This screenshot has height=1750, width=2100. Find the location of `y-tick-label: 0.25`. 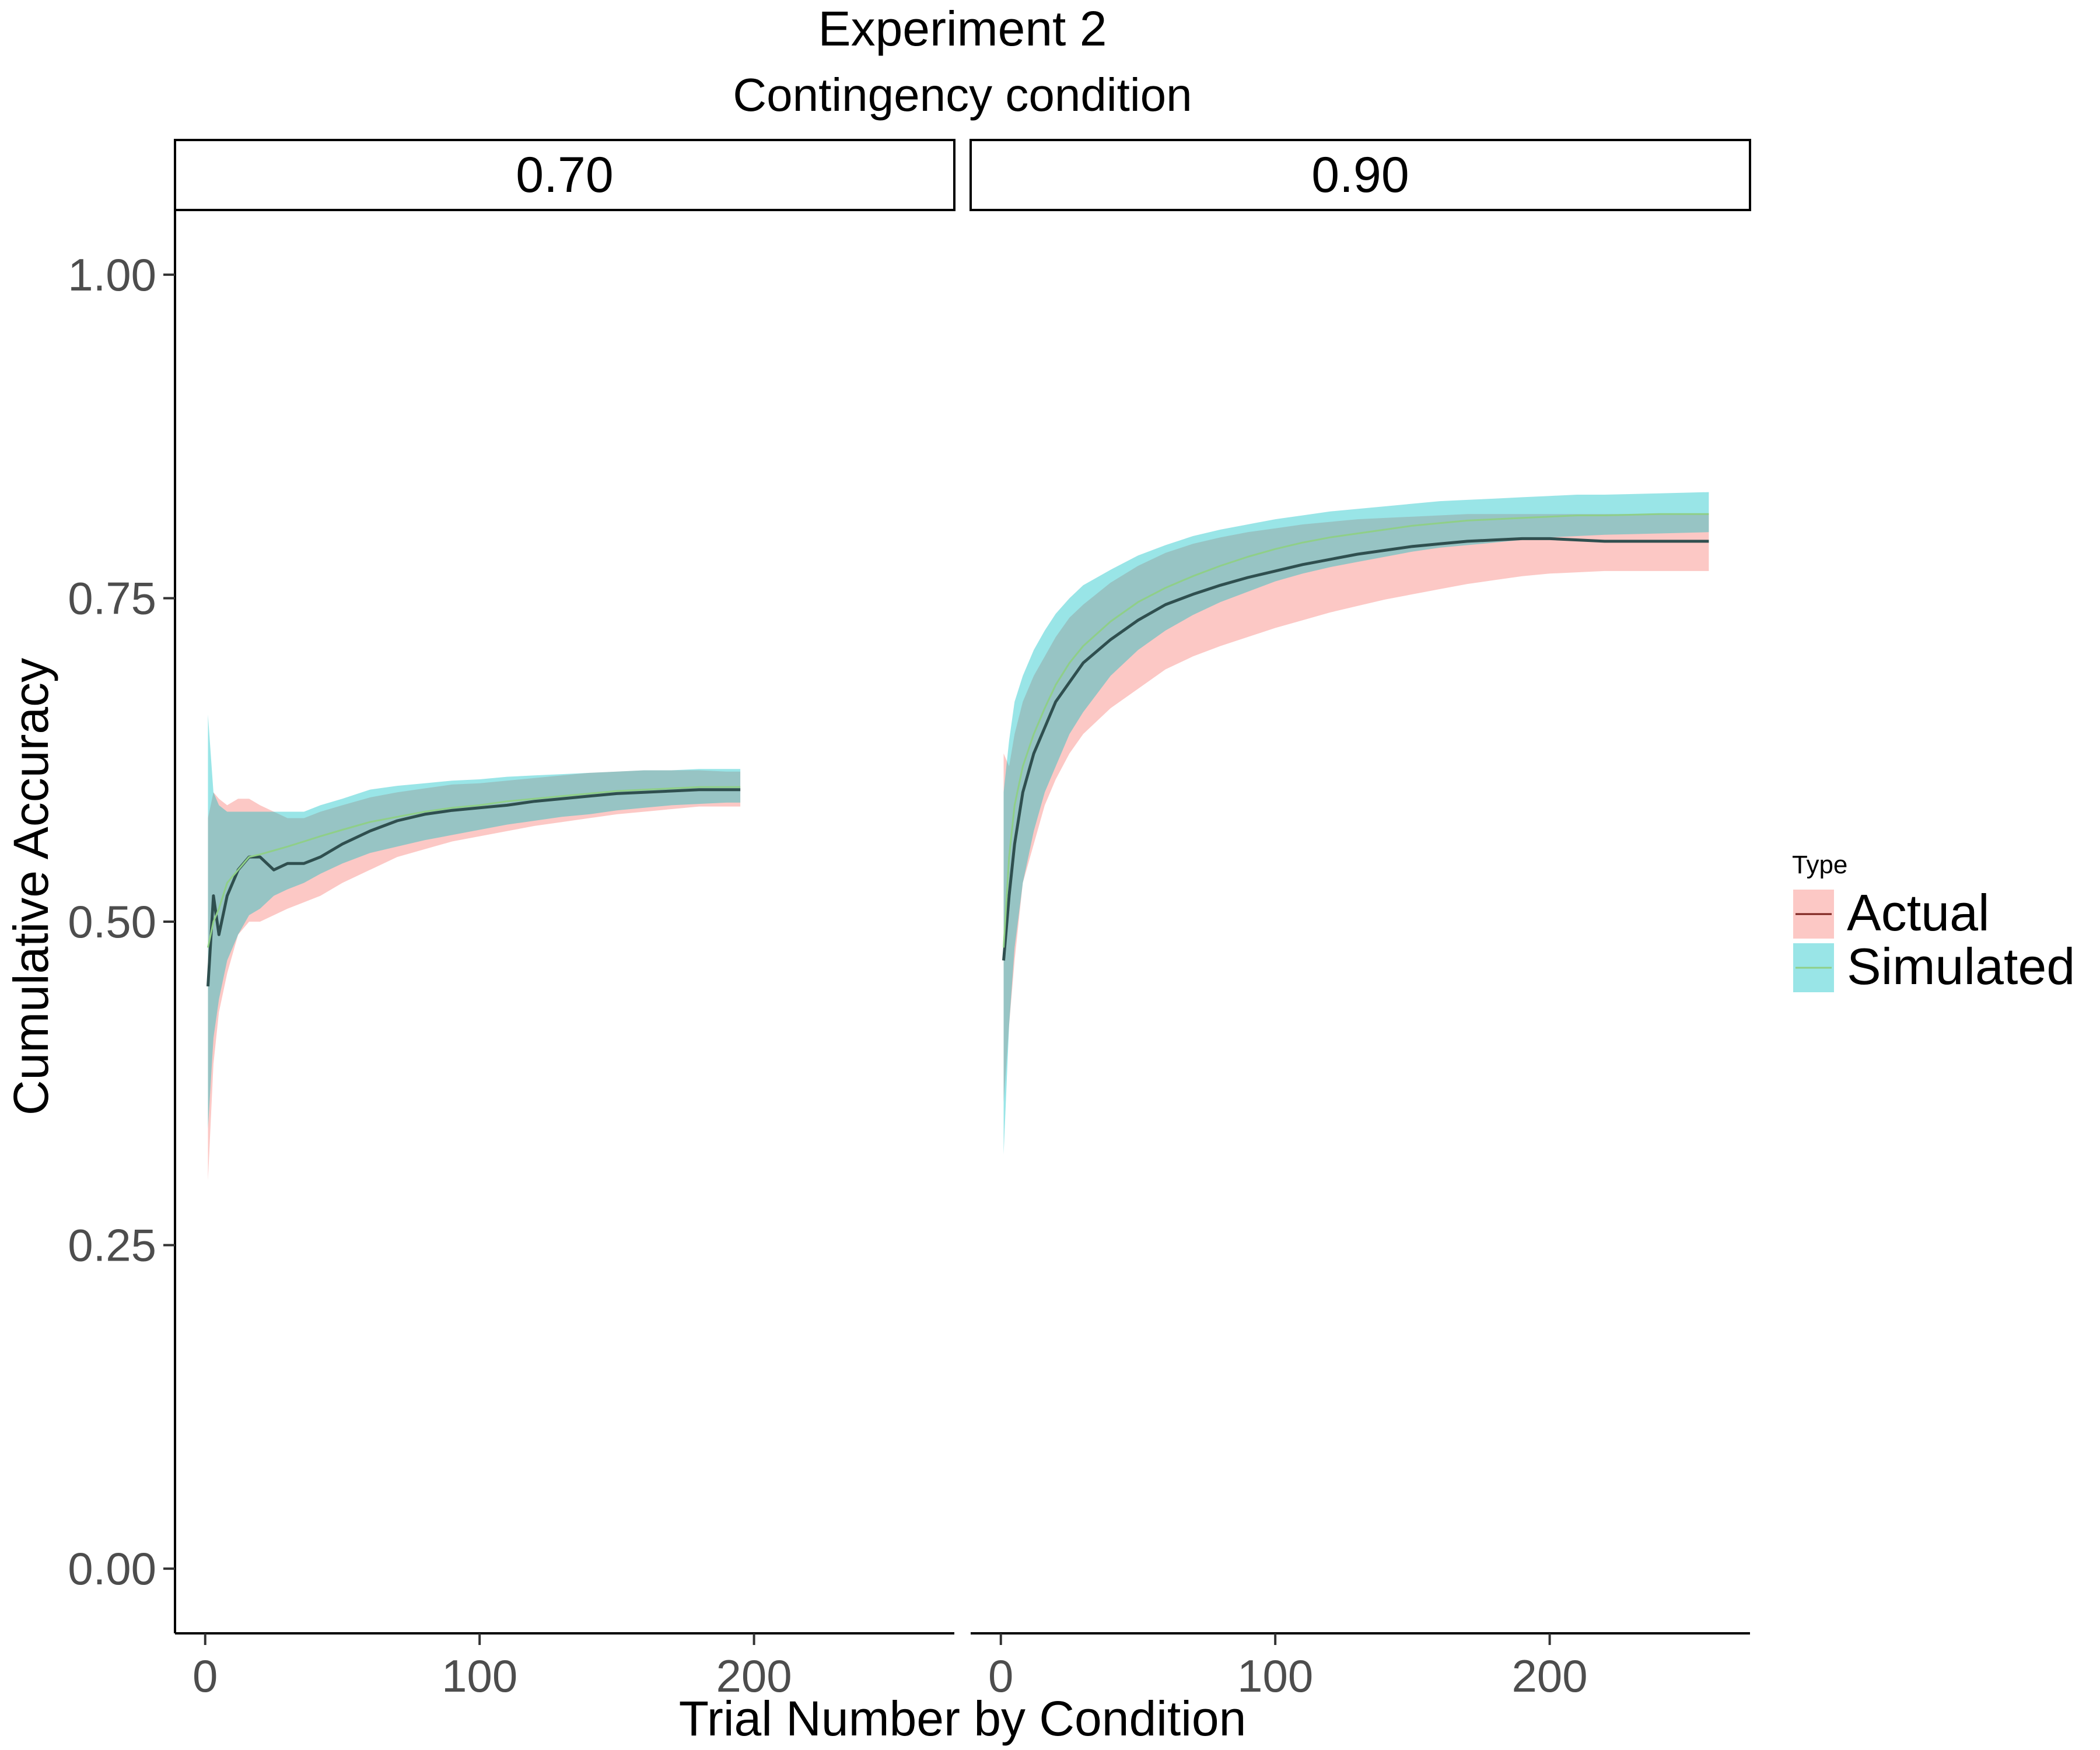

y-tick-label: 0.25 is located at coordinates (112, 1245).